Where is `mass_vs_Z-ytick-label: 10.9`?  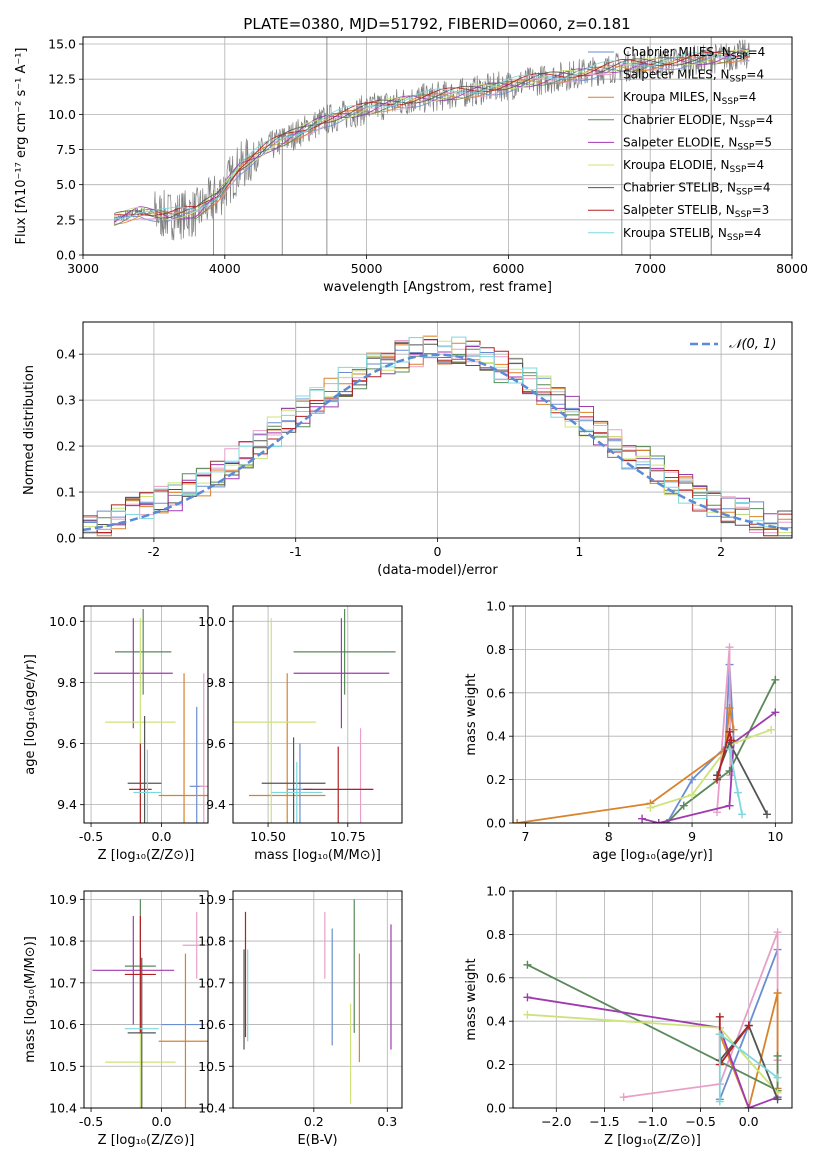 mass_vs_Z-ytick-label: 10.9 is located at coordinates (63, 899).